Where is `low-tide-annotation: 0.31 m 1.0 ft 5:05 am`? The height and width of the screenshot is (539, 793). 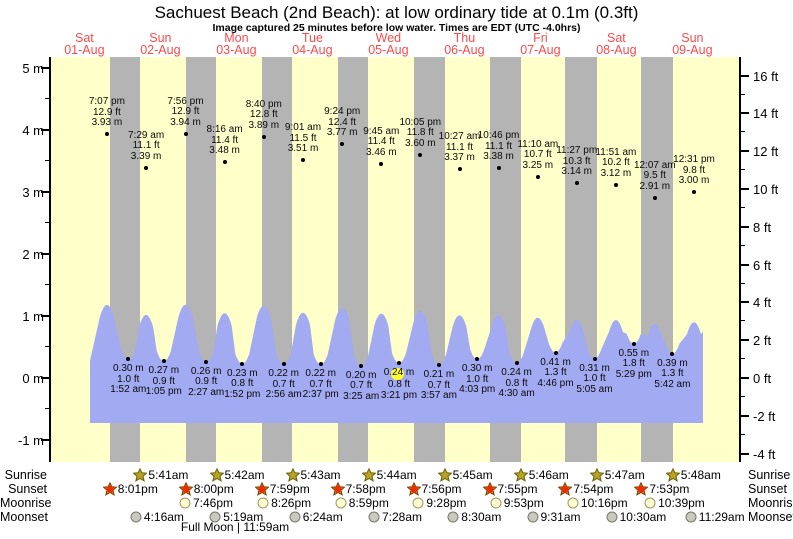 low-tide-annotation: 0.31 m 1.0 ft 5:05 am is located at coordinates (594, 378).